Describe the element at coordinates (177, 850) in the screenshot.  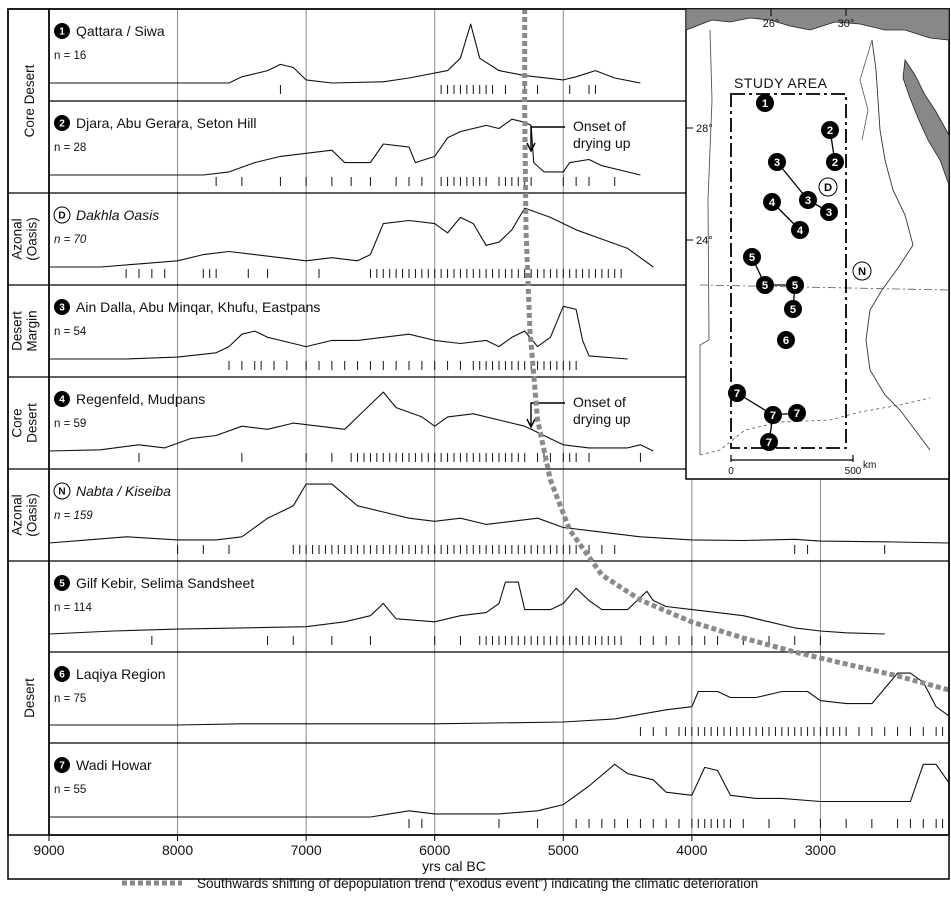
I see `x-tick-label: 8000` at that location.